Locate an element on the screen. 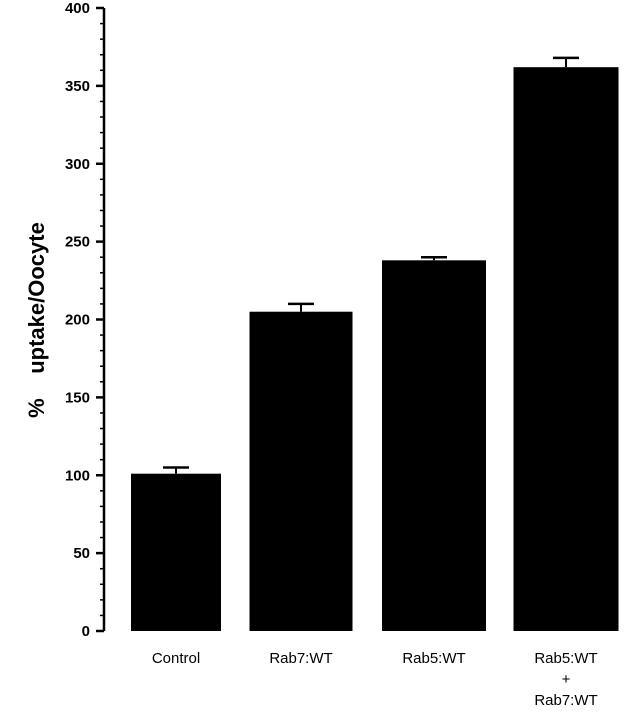 Image resolution: width=643 pixels, height=719 pixels. y-tick-label: 400 is located at coordinates (77, 8).